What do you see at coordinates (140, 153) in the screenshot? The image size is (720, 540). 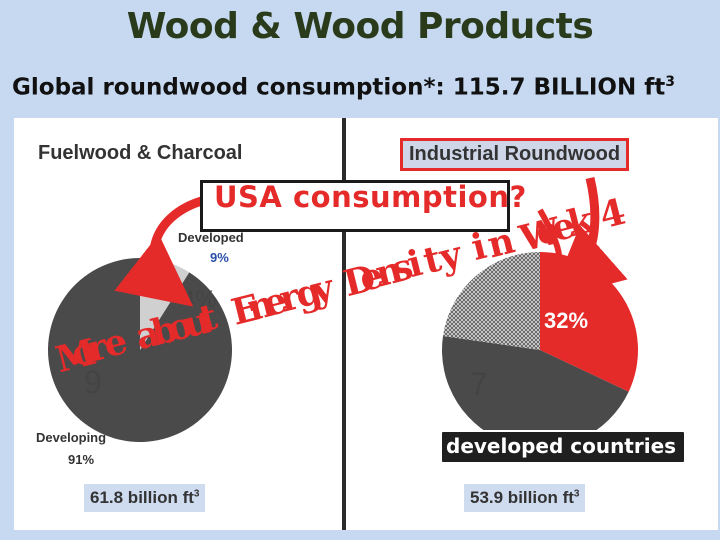 I see `fuelwood-heading: Fuelwood & Charcoal` at bounding box center [140, 153].